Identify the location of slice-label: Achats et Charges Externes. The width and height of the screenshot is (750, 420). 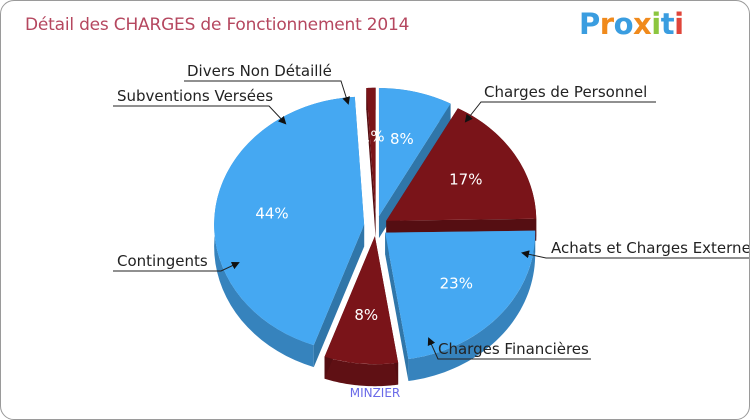
(650, 248).